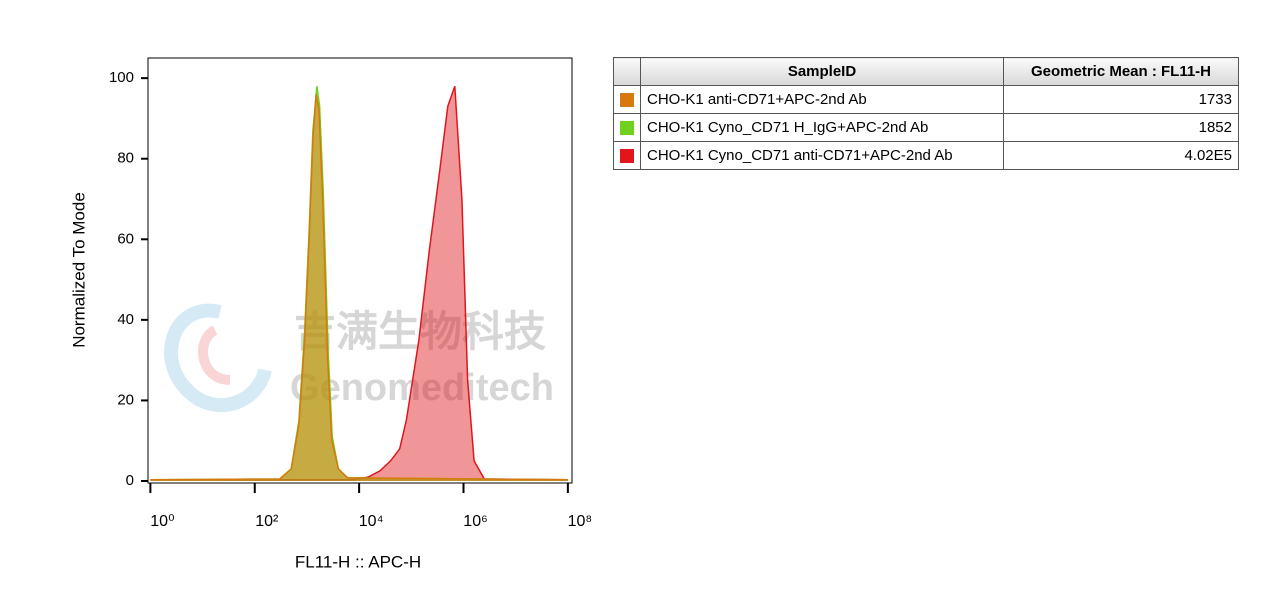  Describe the element at coordinates (125, 319) in the screenshot. I see `y-tick-label: 40` at that location.